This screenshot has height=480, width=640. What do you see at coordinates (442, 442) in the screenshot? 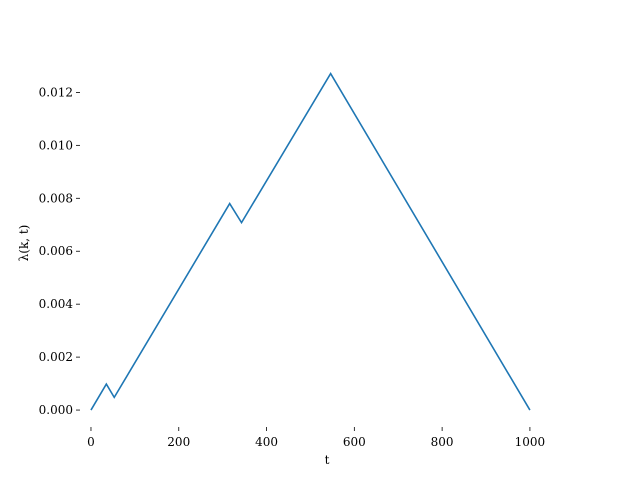
I see `x-tick-label: 800` at bounding box center [442, 442].